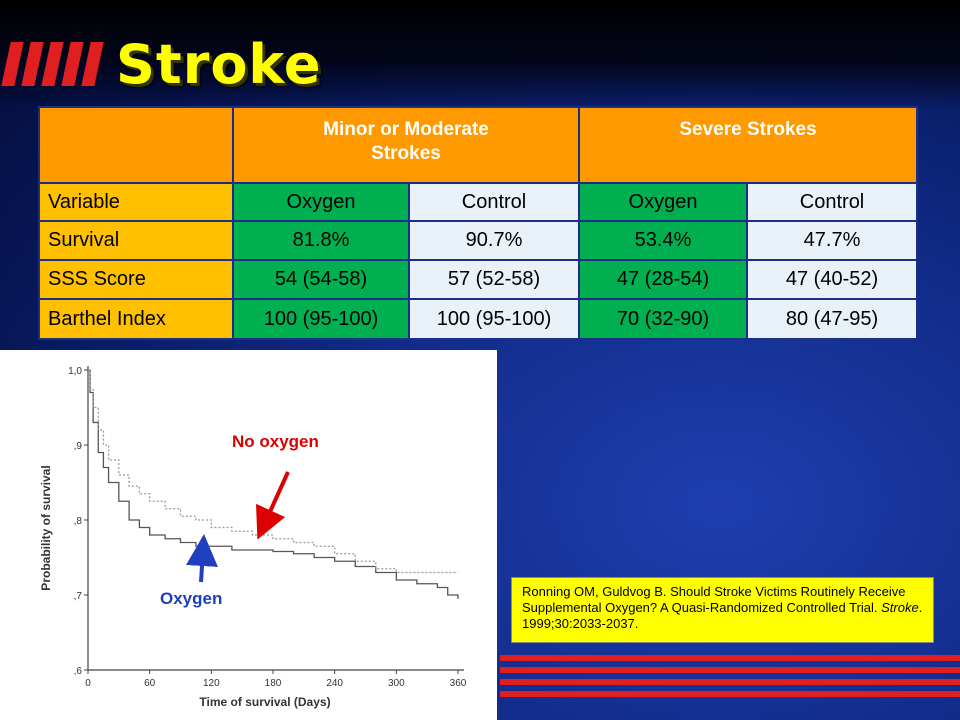  What do you see at coordinates (321, 279) in the screenshot?
I see `table-cell: 54 (54-58)` at bounding box center [321, 279].